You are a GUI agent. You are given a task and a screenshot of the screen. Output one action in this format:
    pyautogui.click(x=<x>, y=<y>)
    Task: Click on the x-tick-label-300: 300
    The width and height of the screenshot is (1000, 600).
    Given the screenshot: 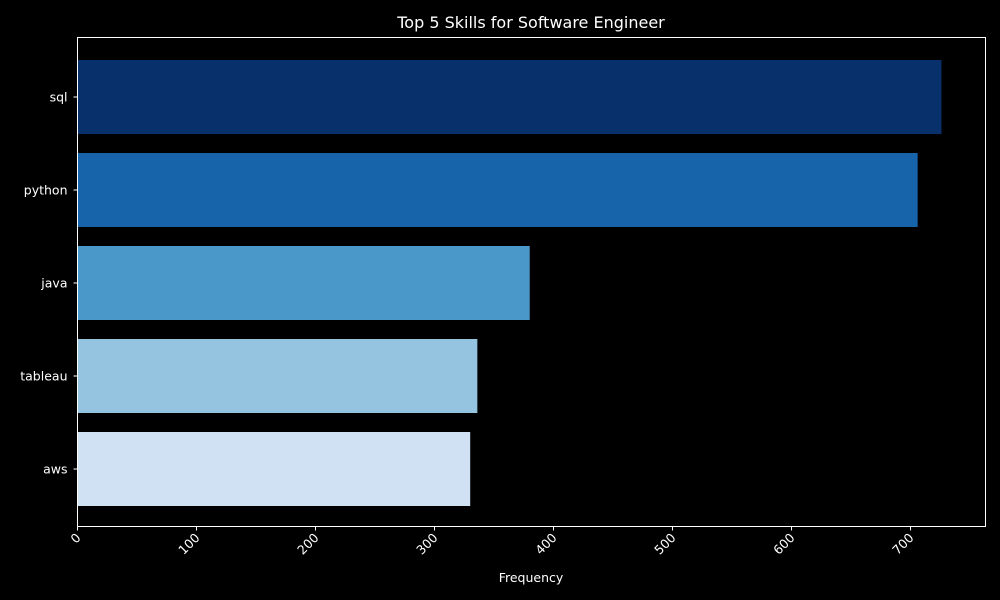 What is the action you would take?
    pyautogui.click(x=427, y=544)
    